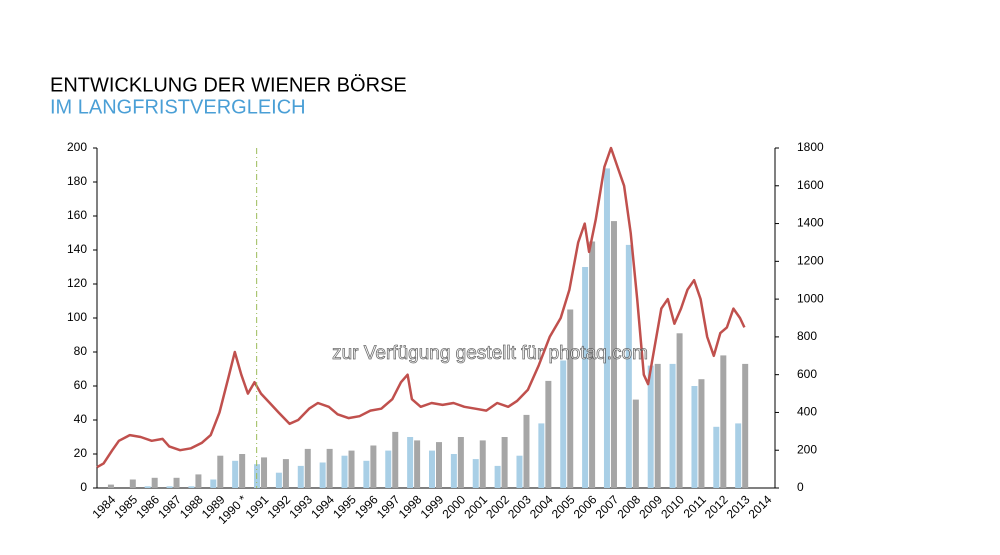  I want to click on x-tick-label: 1984, so click(104, 506).